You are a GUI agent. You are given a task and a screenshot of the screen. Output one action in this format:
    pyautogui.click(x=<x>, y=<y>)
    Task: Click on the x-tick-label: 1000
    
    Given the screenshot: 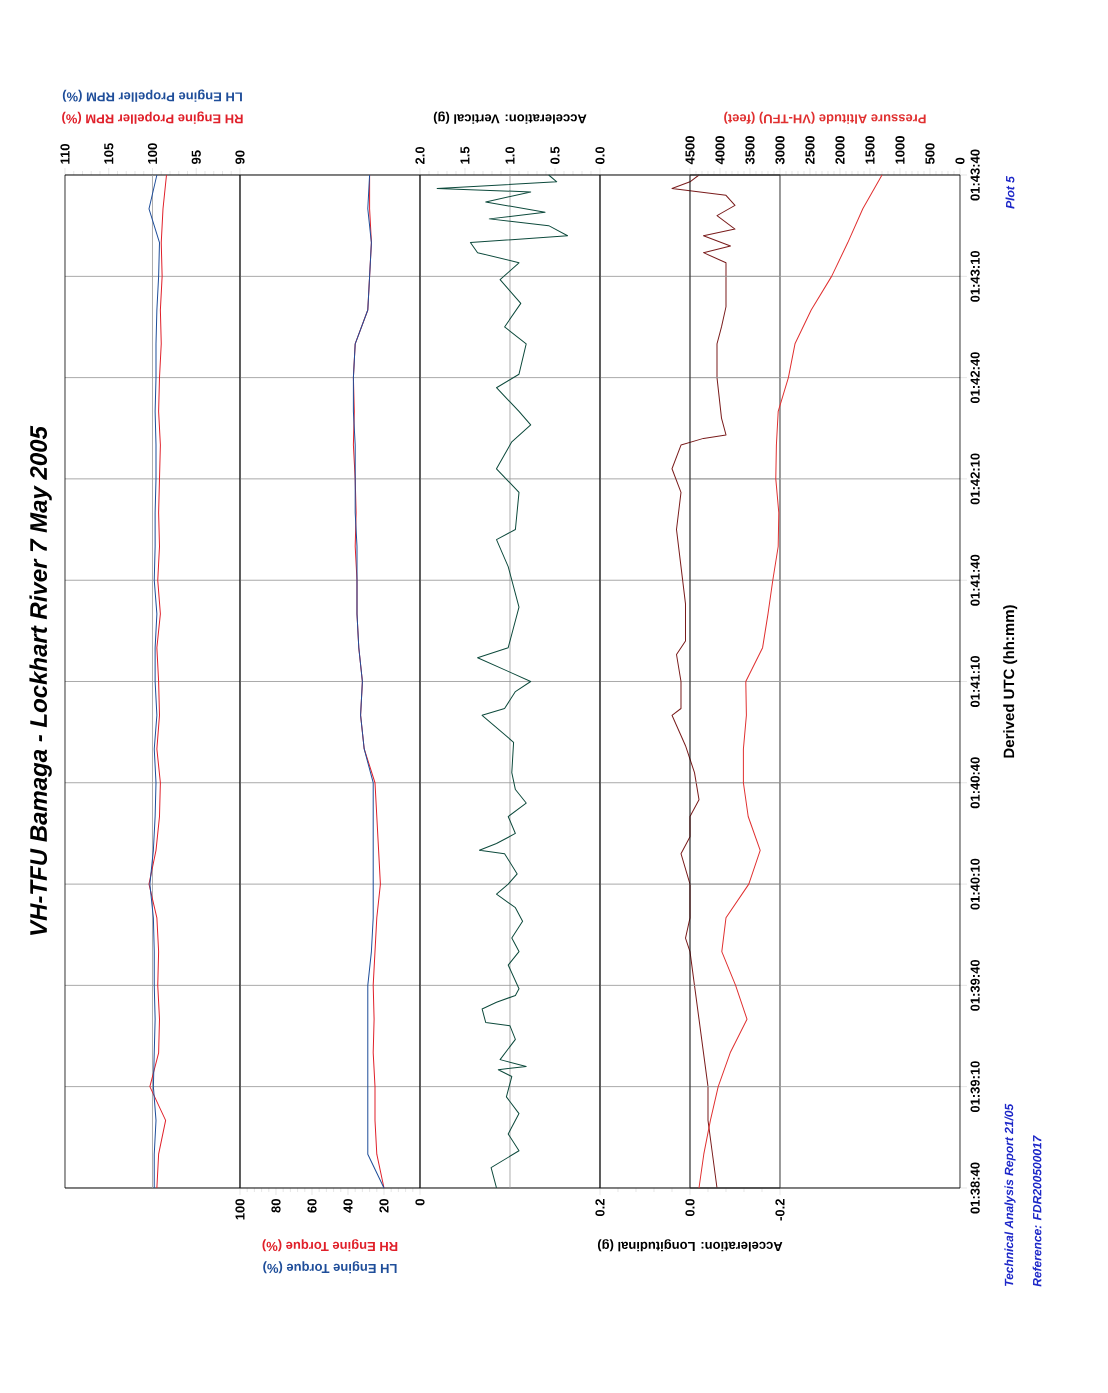 What is the action you would take?
    pyautogui.click(x=900, y=150)
    